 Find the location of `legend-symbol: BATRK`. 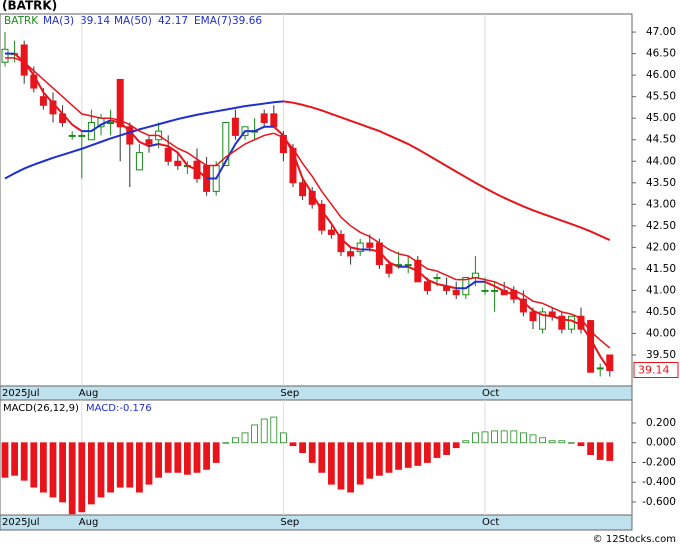

legend-symbol: BATRK is located at coordinates (21, 21).